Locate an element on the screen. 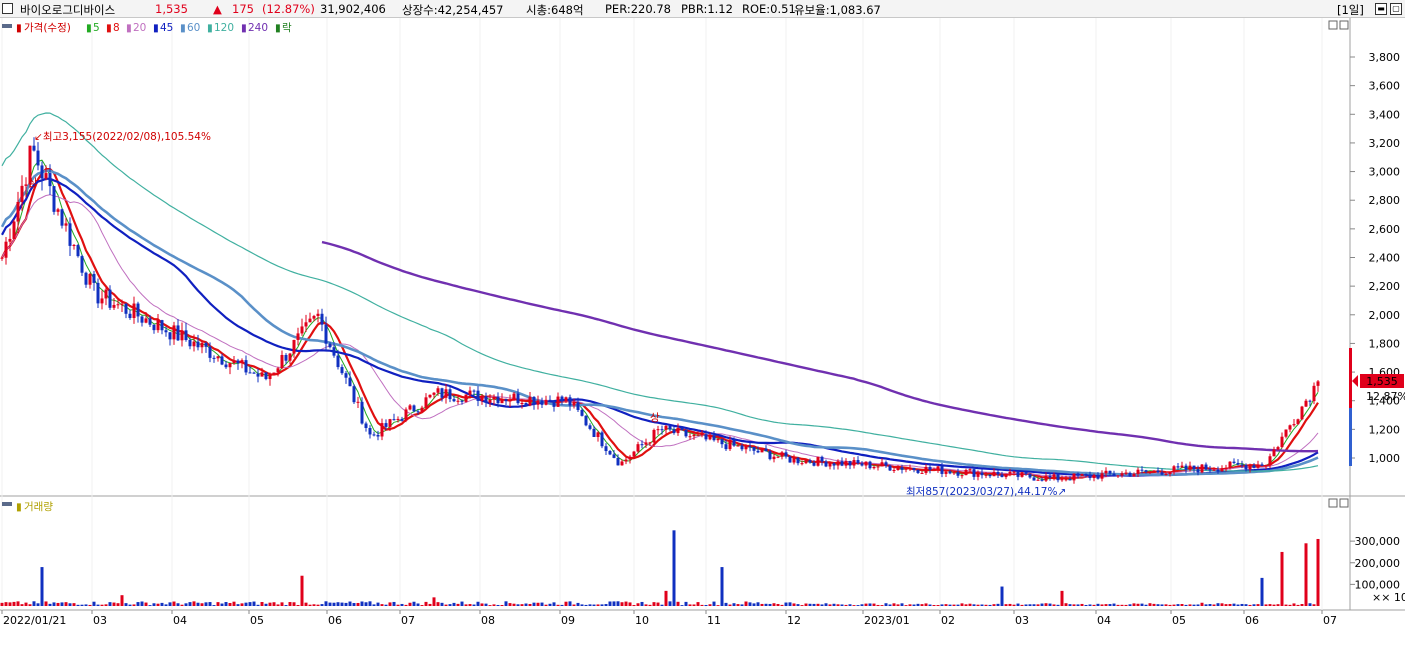 The width and height of the screenshot is (1405, 648). x-tick-label: 04 is located at coordinates (180, 620).